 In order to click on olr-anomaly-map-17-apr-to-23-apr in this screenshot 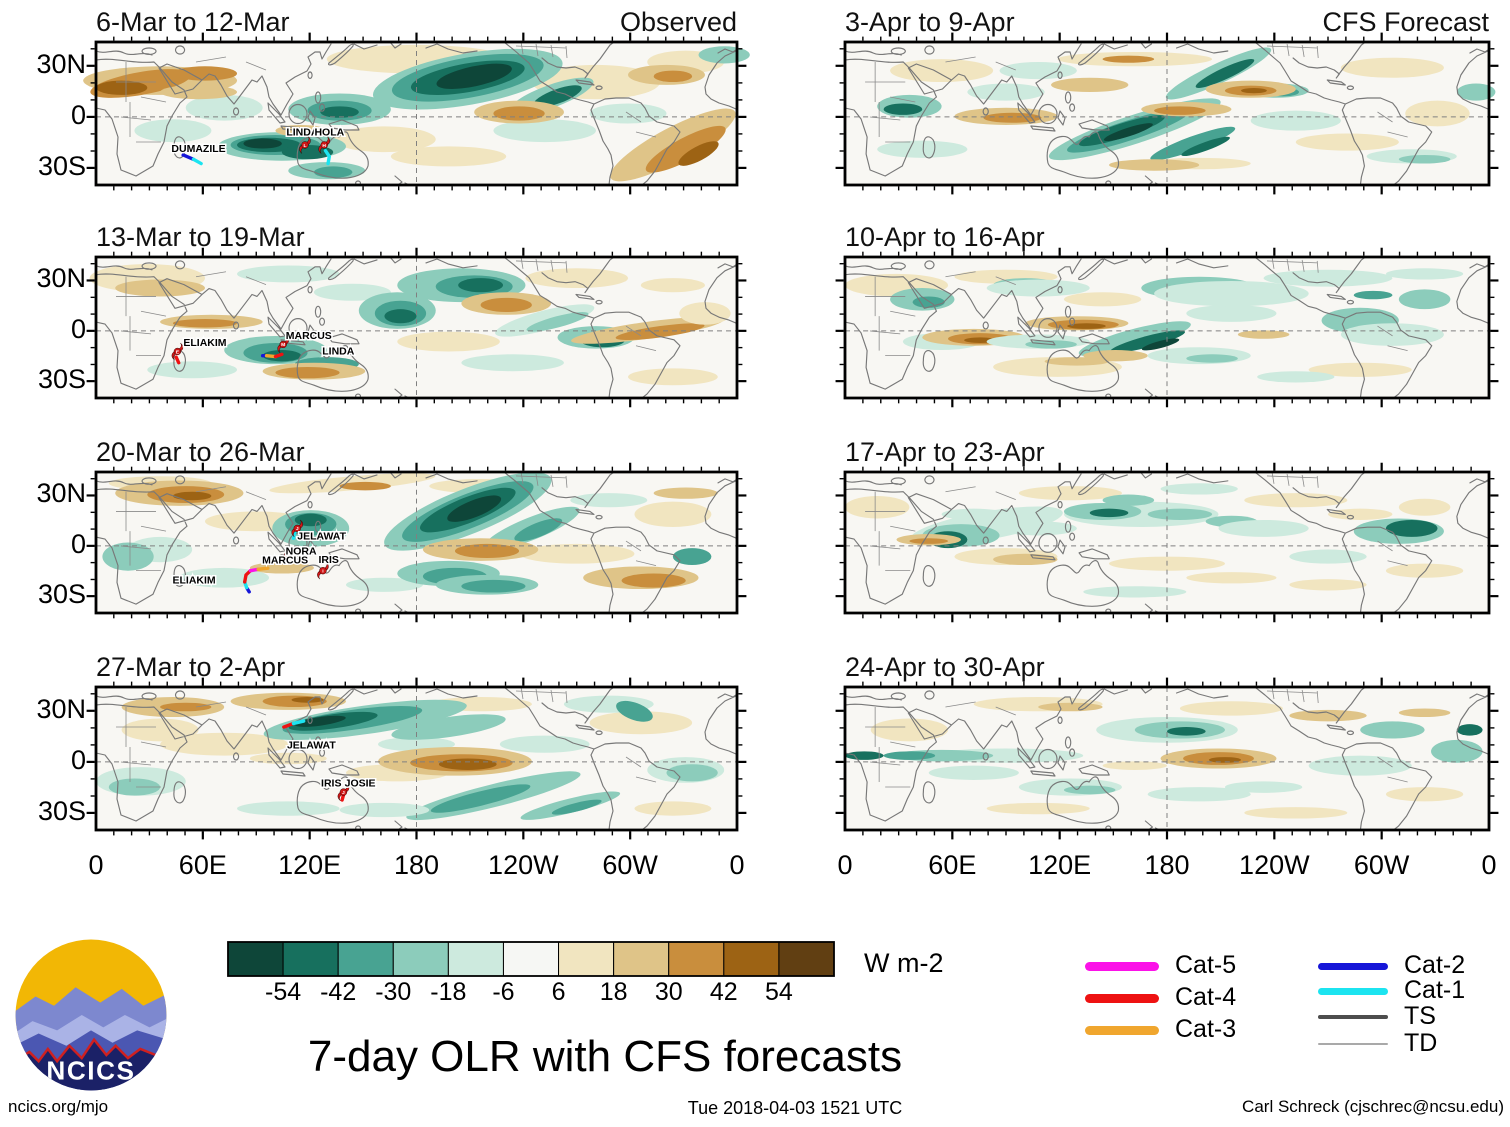, I will do `click(1167, 542)`.